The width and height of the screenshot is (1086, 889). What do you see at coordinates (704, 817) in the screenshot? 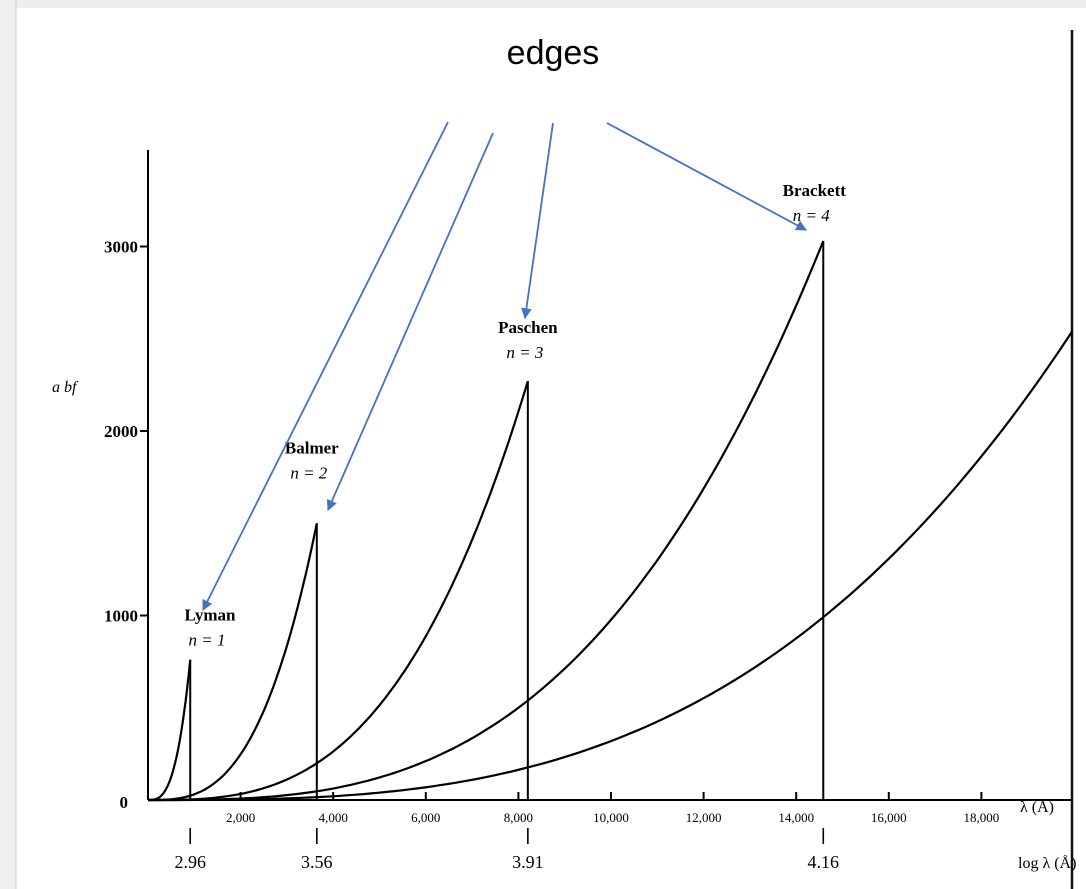
I see `x-tick-label: 12,000` at bounding box center [704, 817].